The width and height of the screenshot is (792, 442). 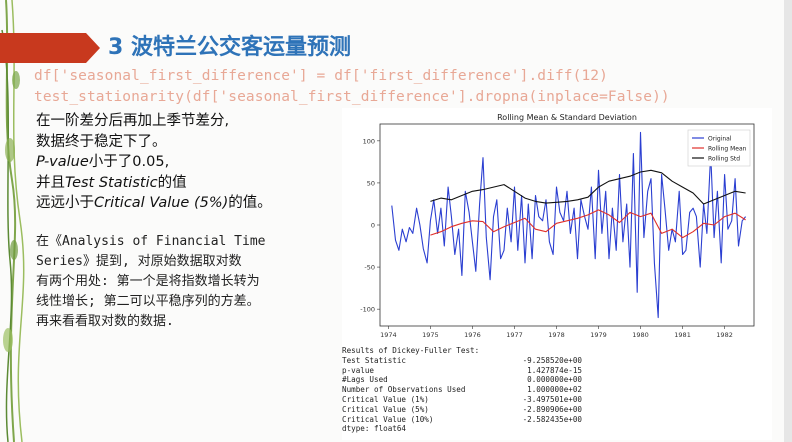 I want to click on dfr-key: Number of Observations Used, so click(x=404, y=390).